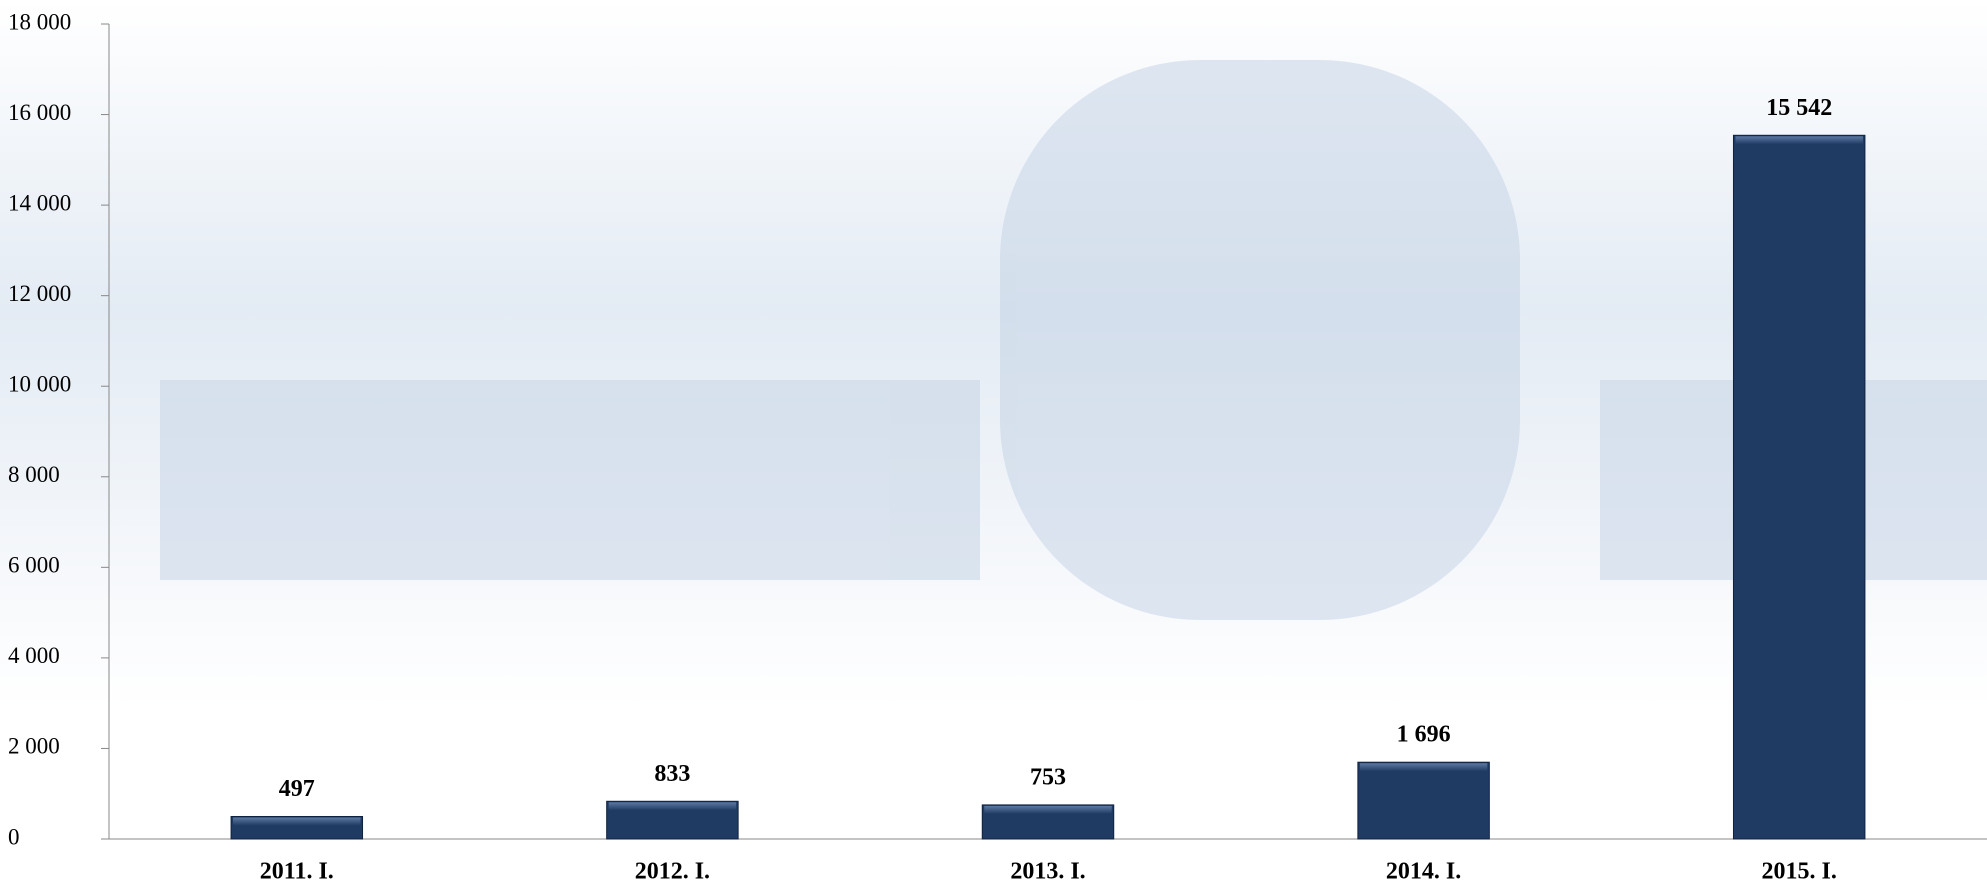 This screenshot has height=886, width=1987. I want to click on x-tick-label: 2015. I., so click(1799, 872).